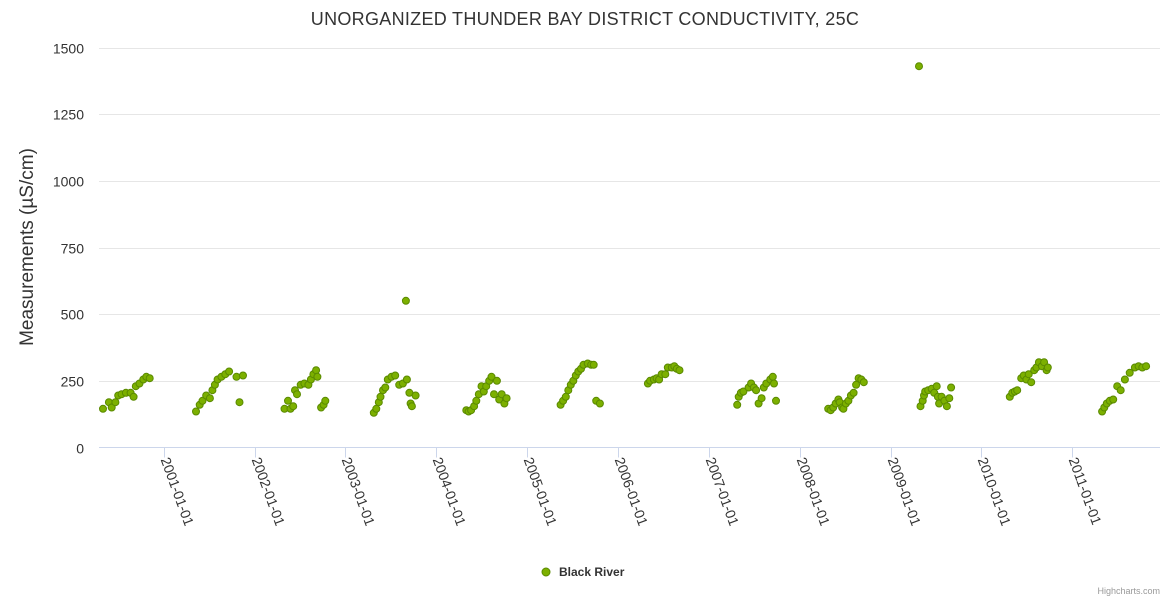 Image resolution: width=1170 pixels, height=600 pixels. What do you see at coordinates (73, 382) in the screenshot?
I see `y-tick-label: 250` at bounding box center [73, 382].